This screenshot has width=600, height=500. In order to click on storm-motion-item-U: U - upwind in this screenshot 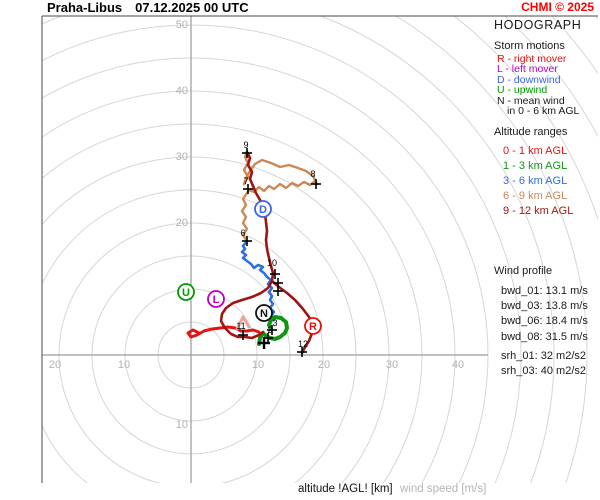, I will do `click(522, 90)`.